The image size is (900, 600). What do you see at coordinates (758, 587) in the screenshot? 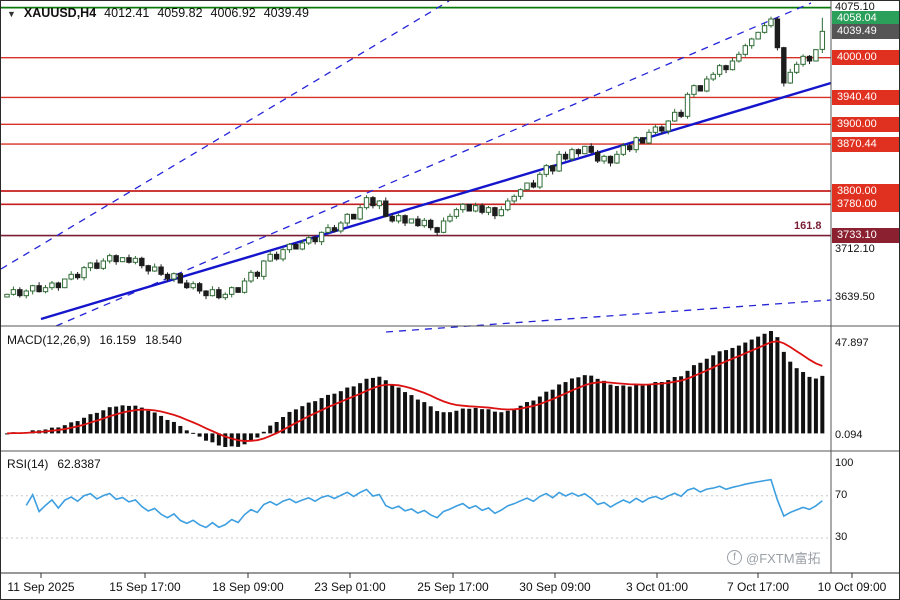
I see `time-axis-label: 7 Oct 17:00` at bounding box center [758, 587].